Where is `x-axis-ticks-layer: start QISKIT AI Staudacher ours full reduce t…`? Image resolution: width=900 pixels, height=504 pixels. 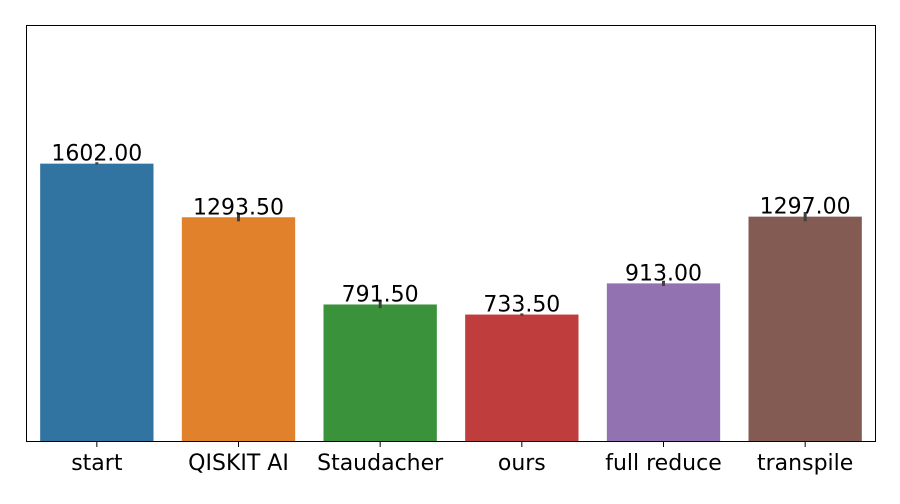
x-axis-ticks-layer: start QISKIT AI Staudacher ours full reduce t… is located at coordinates (462, 459).